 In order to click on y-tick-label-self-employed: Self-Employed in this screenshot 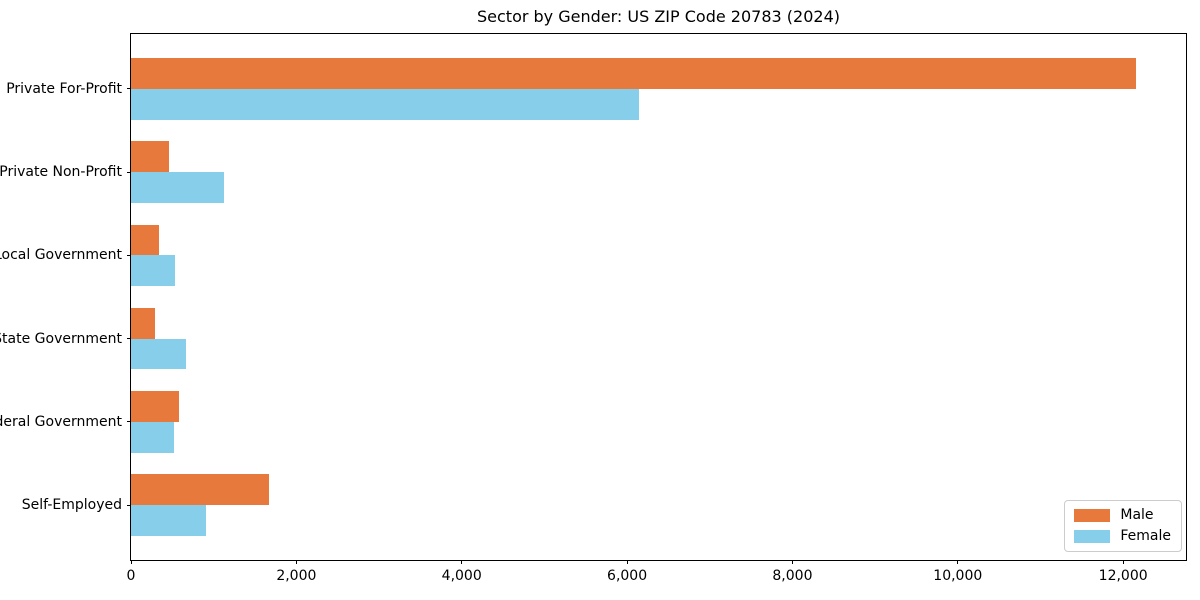, I will do `click(71, 505)`.